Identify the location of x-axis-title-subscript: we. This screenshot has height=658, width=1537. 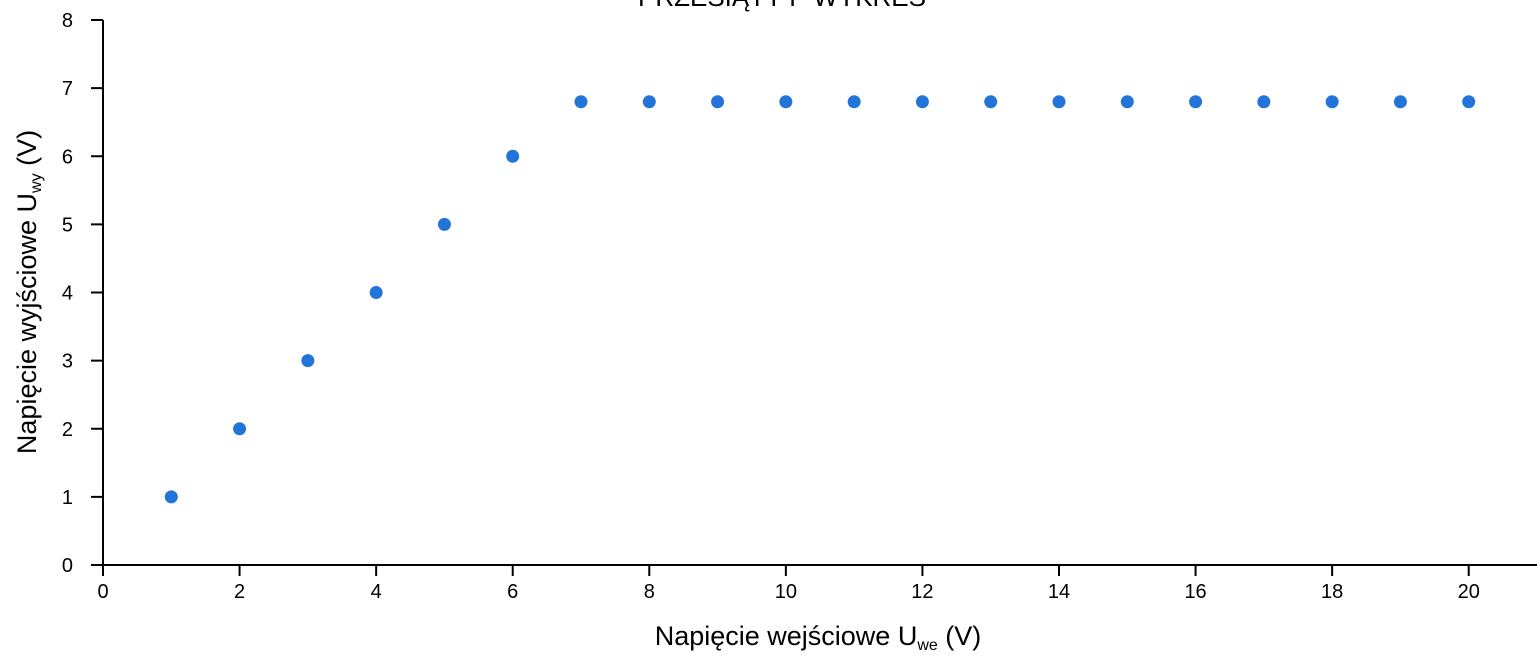
(927, 645).